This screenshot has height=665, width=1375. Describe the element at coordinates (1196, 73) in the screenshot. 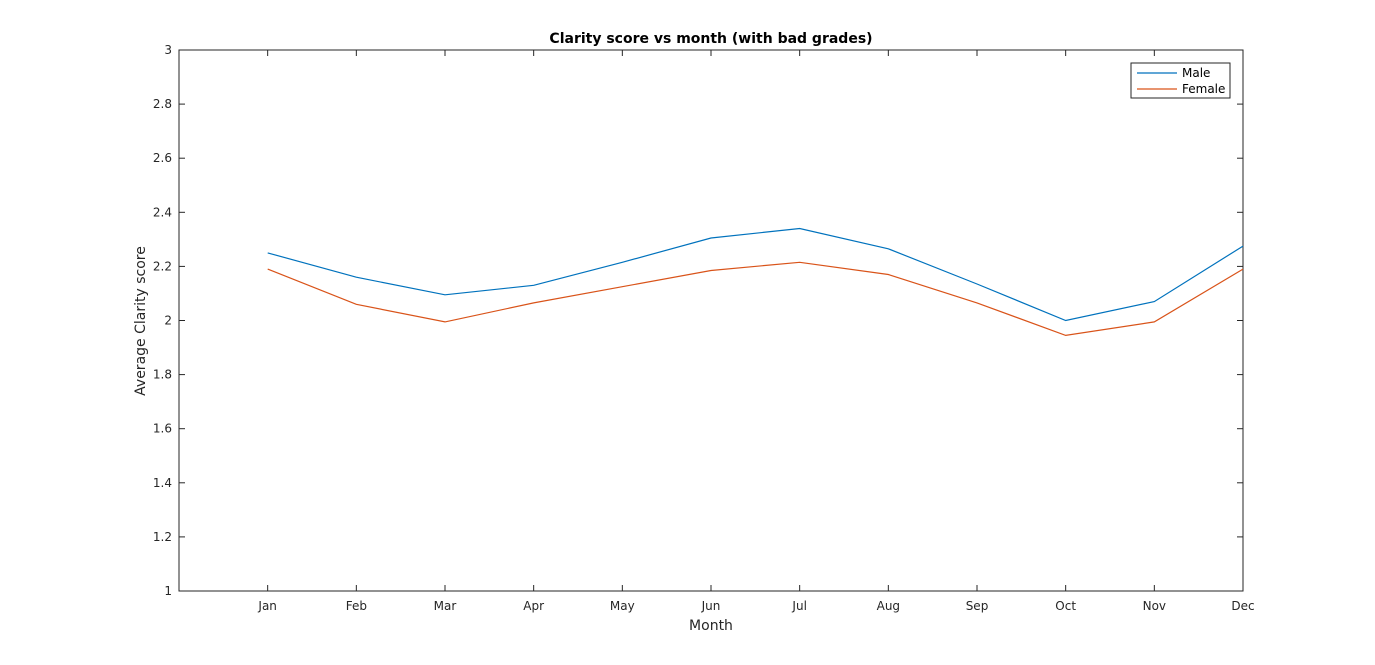

I see `legend-label-male: Male` at that location.